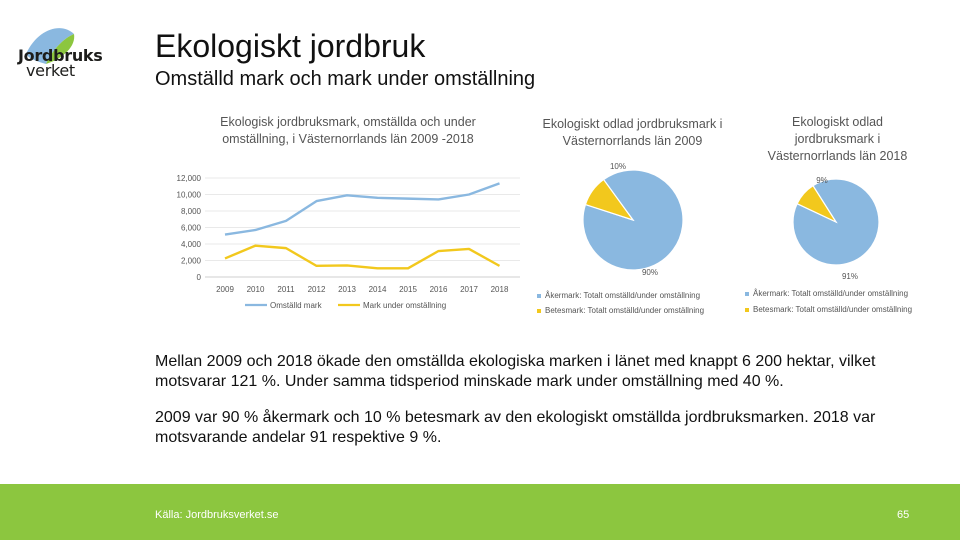 The image size is (960, 540). Describe the element at coordinates (225, 289) in the screenshot. I see `x-tick-label: 2009` at that location.